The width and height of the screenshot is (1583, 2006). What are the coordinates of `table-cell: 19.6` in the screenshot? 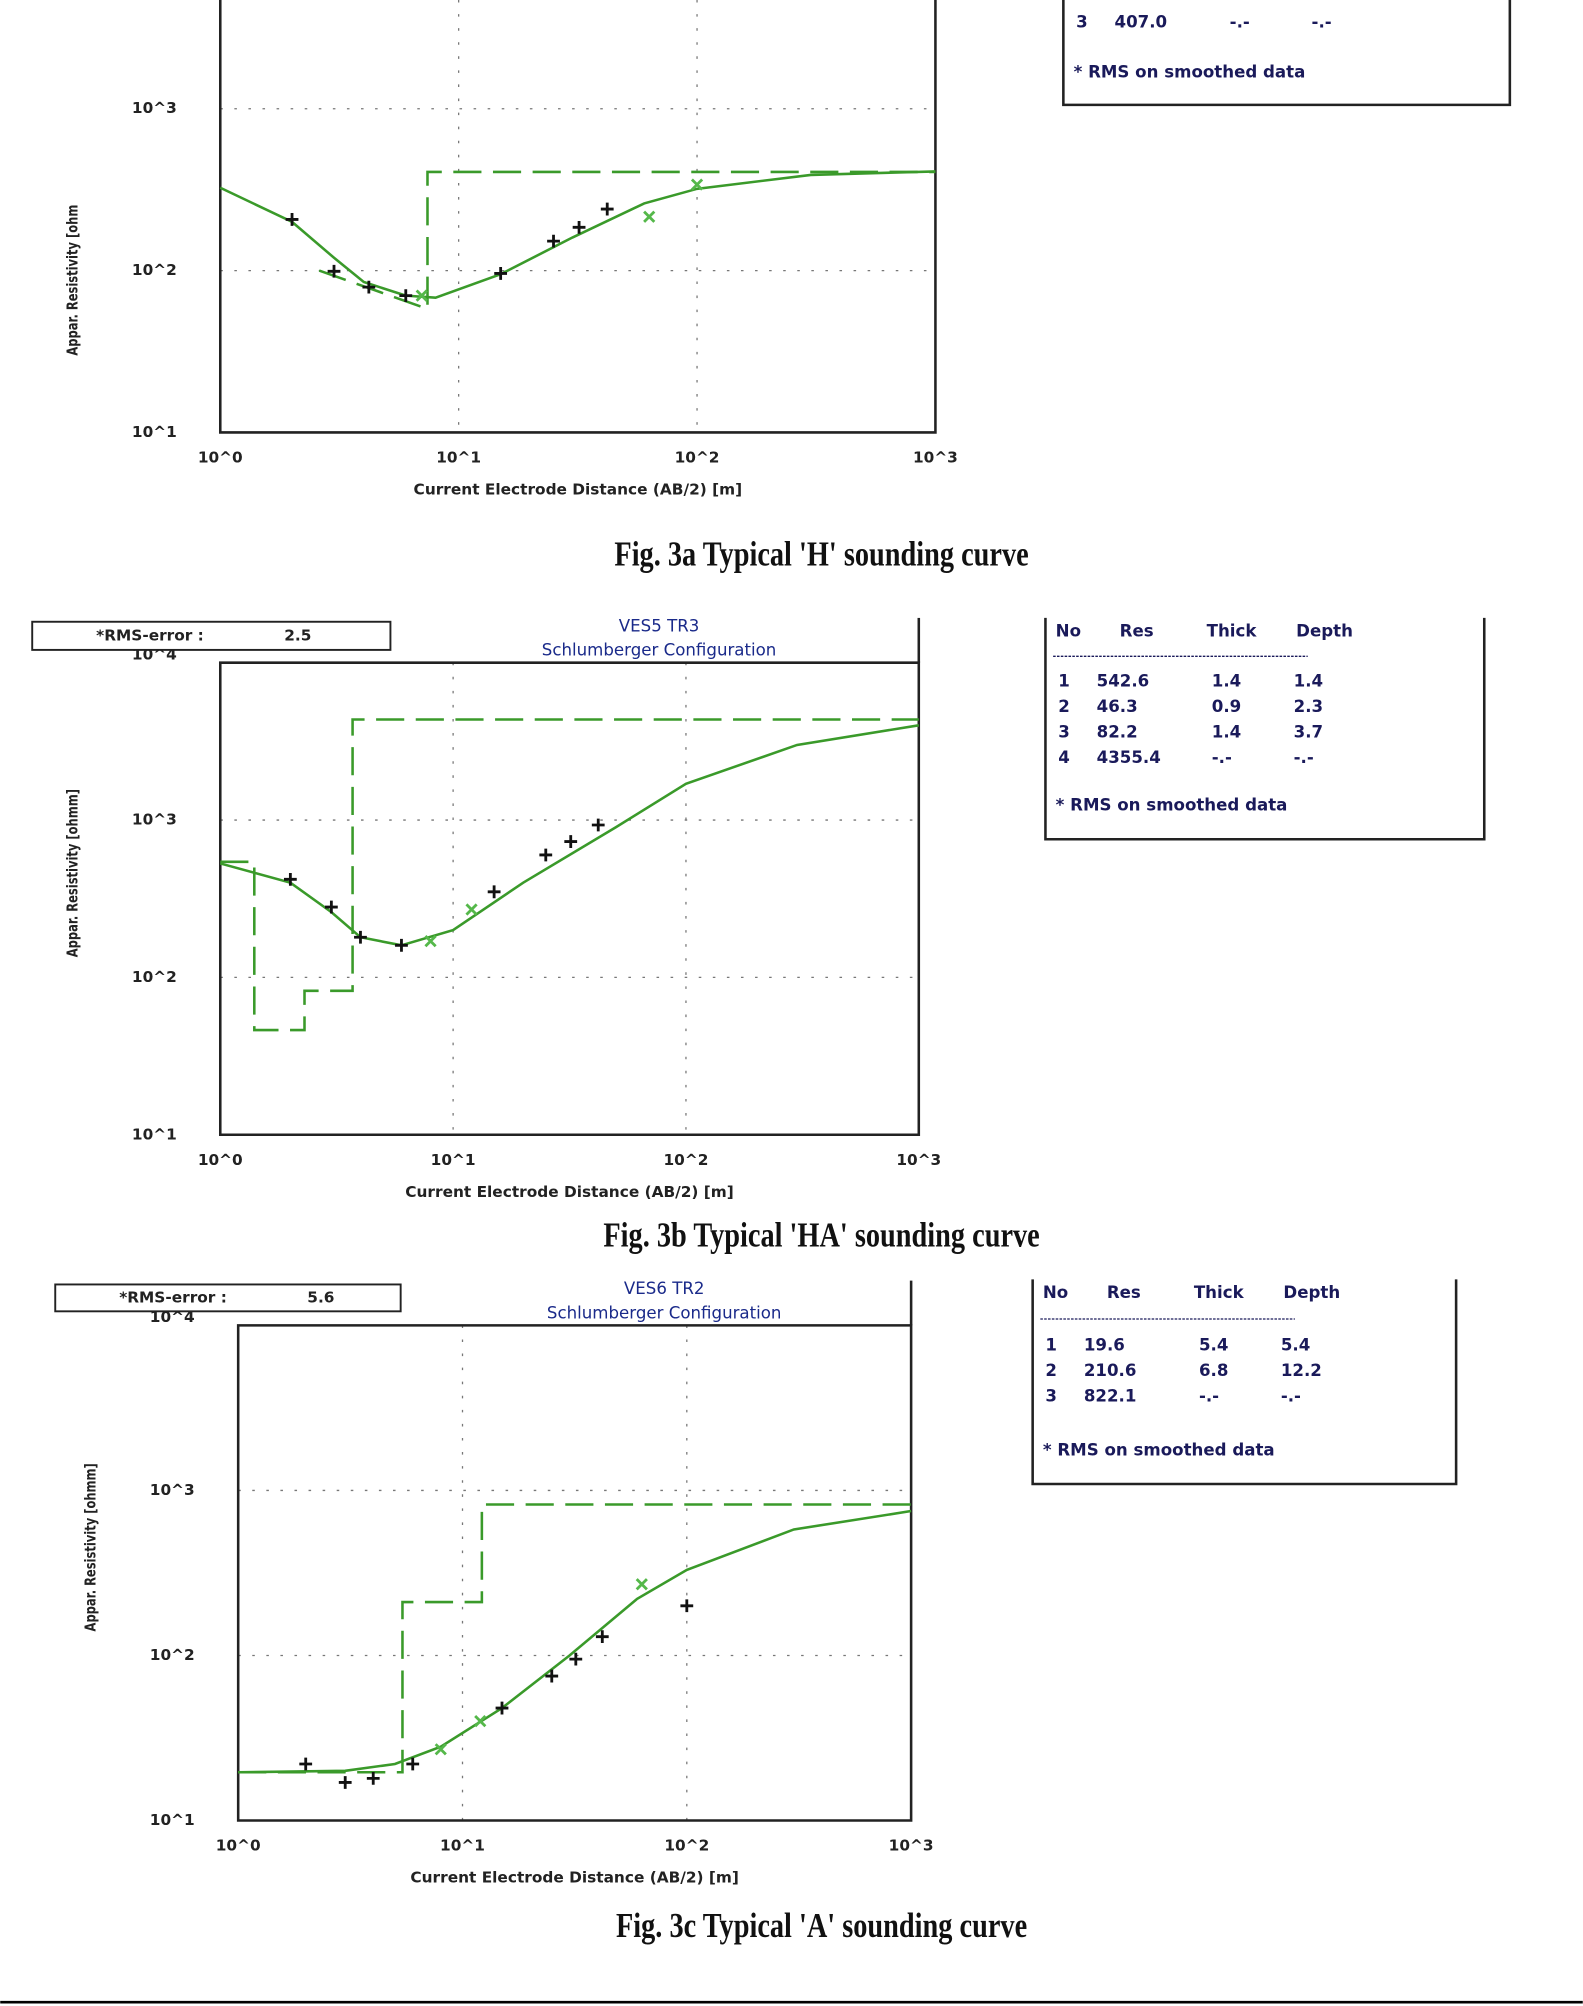 It's located at (1104, 1344).